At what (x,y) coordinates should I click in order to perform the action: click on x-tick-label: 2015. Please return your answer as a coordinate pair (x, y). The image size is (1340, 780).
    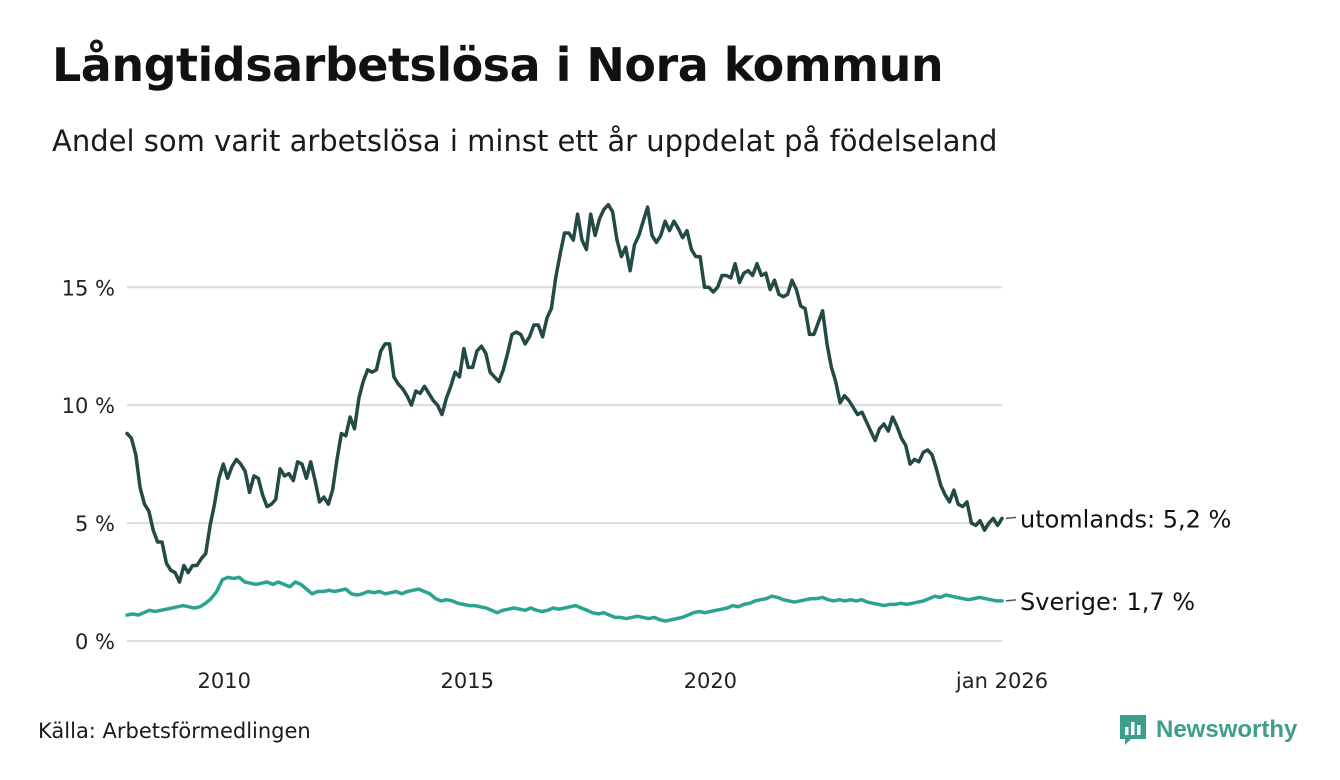
    Looking at the image, I should click on (467, 681).